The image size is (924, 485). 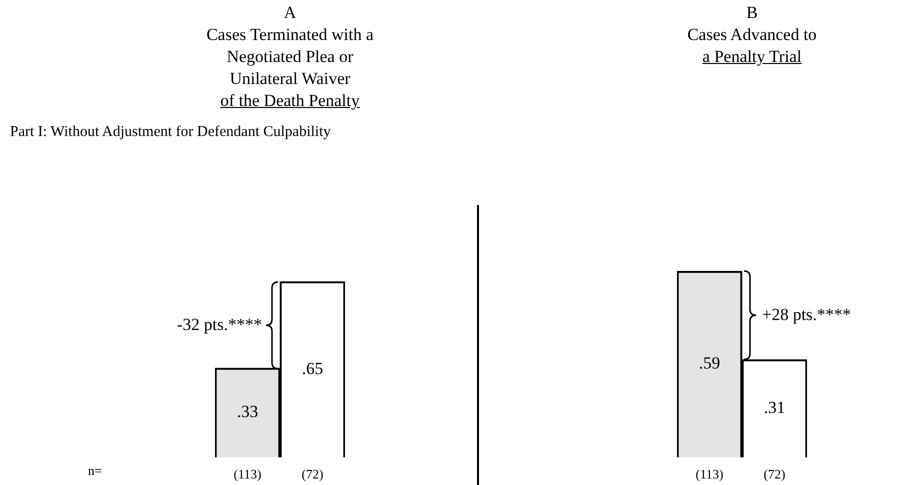 I want to click on annotation: -32 pts.****, so click(x=219, y=324).